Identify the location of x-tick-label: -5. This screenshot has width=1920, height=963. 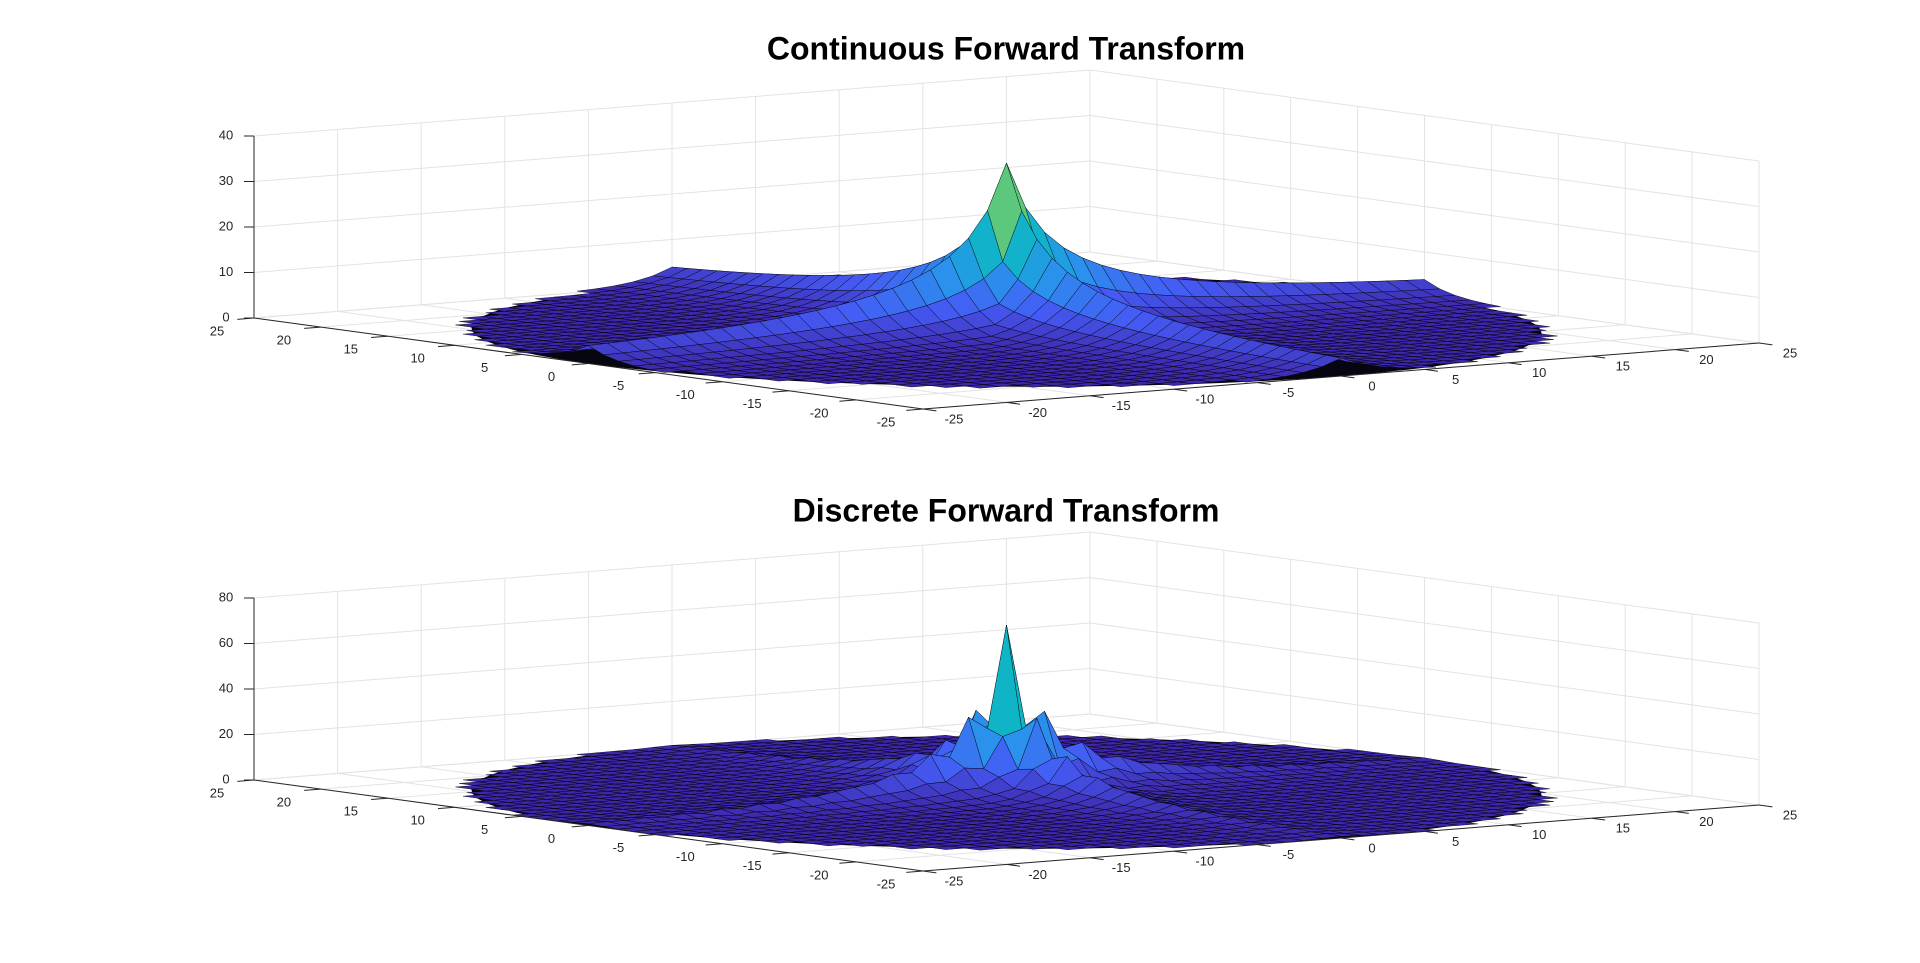
(619, 385).